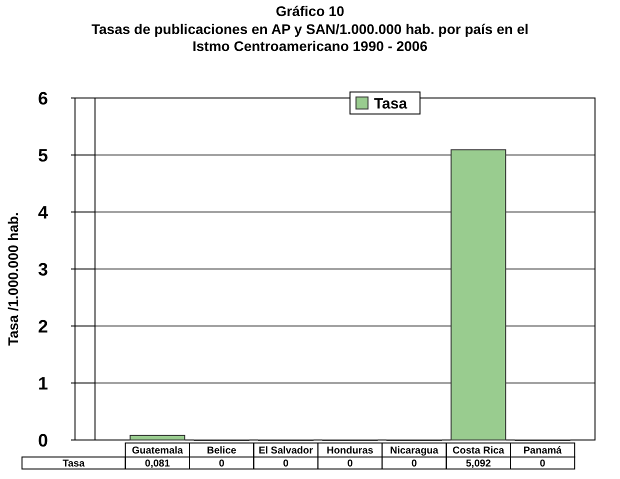  I want to click on x-tick-label: El Salvador, so click(286, 451).